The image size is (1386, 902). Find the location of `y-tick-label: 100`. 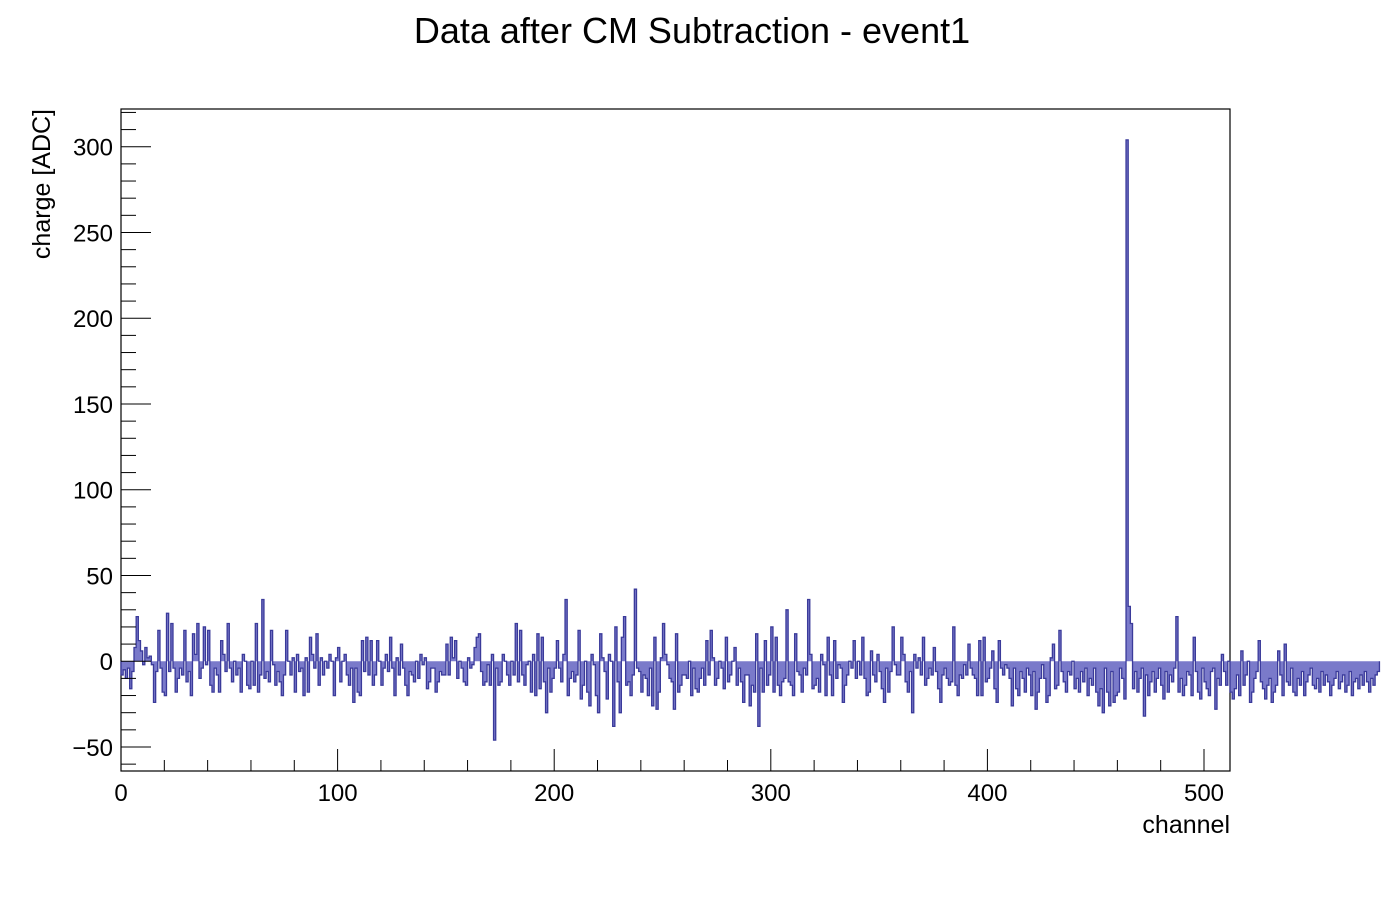

y-tick-label: 100 is located at coordinates (93, 491).